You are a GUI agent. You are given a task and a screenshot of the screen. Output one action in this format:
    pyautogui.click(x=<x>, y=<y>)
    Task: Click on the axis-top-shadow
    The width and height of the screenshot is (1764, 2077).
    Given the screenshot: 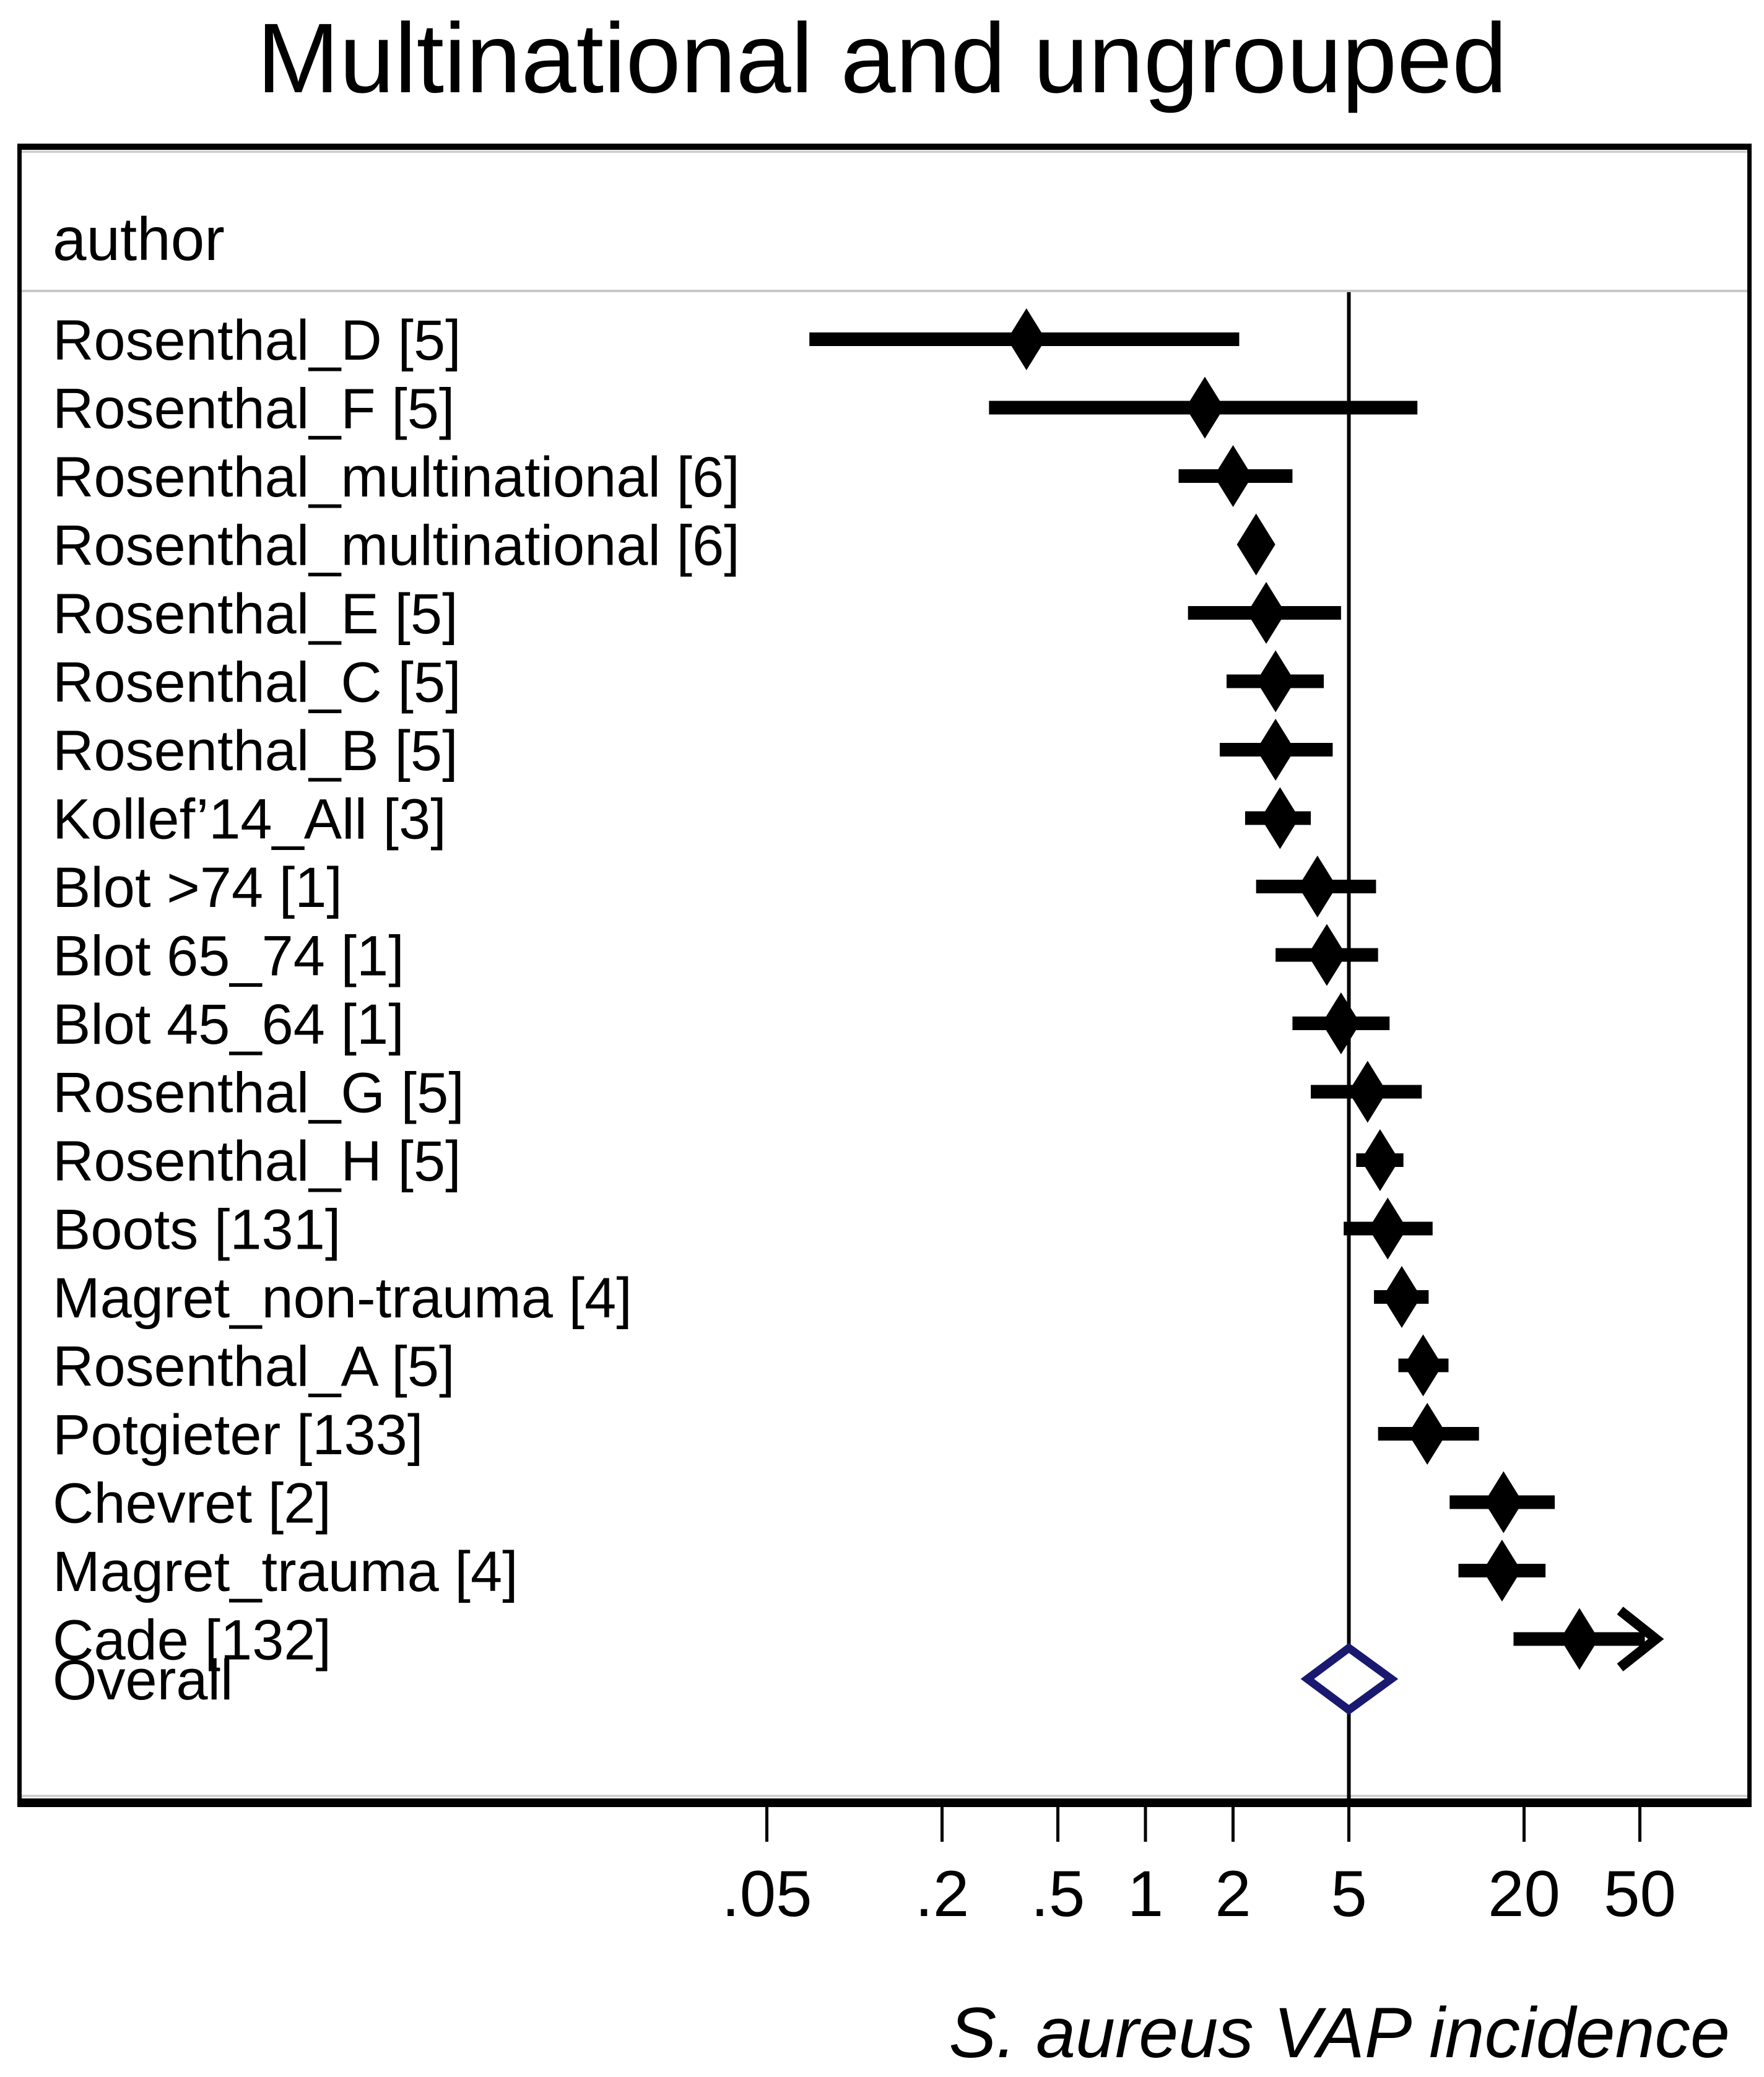 What is the action you would take?
    pyautogui.click(x=885, y=1796)
    